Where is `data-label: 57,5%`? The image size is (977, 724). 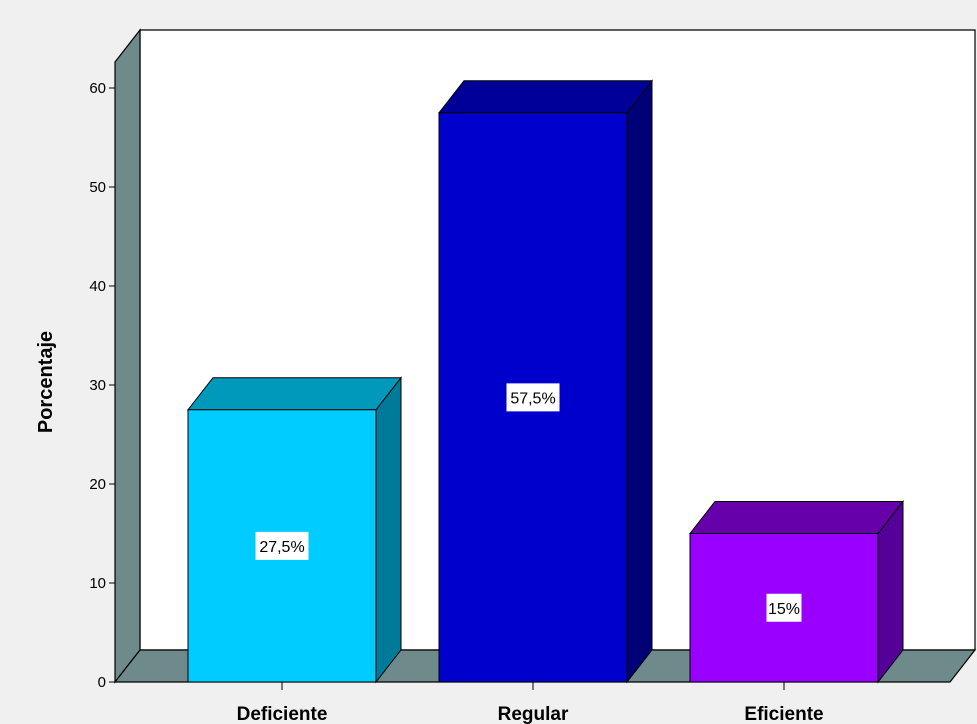
data-label: 57,5% is located at coordinates (532, 398).